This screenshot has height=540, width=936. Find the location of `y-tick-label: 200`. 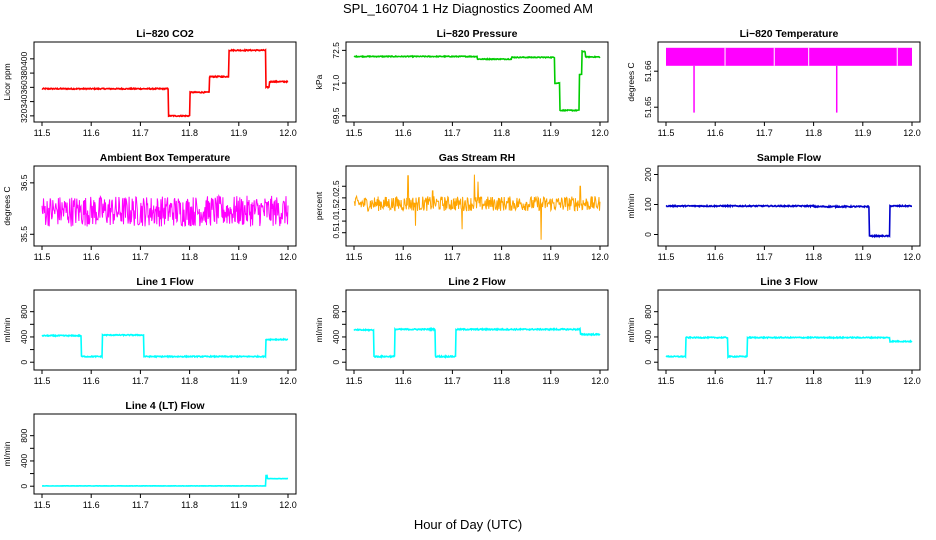

y-tick-label: 200 is located at coordinates (648, 174).